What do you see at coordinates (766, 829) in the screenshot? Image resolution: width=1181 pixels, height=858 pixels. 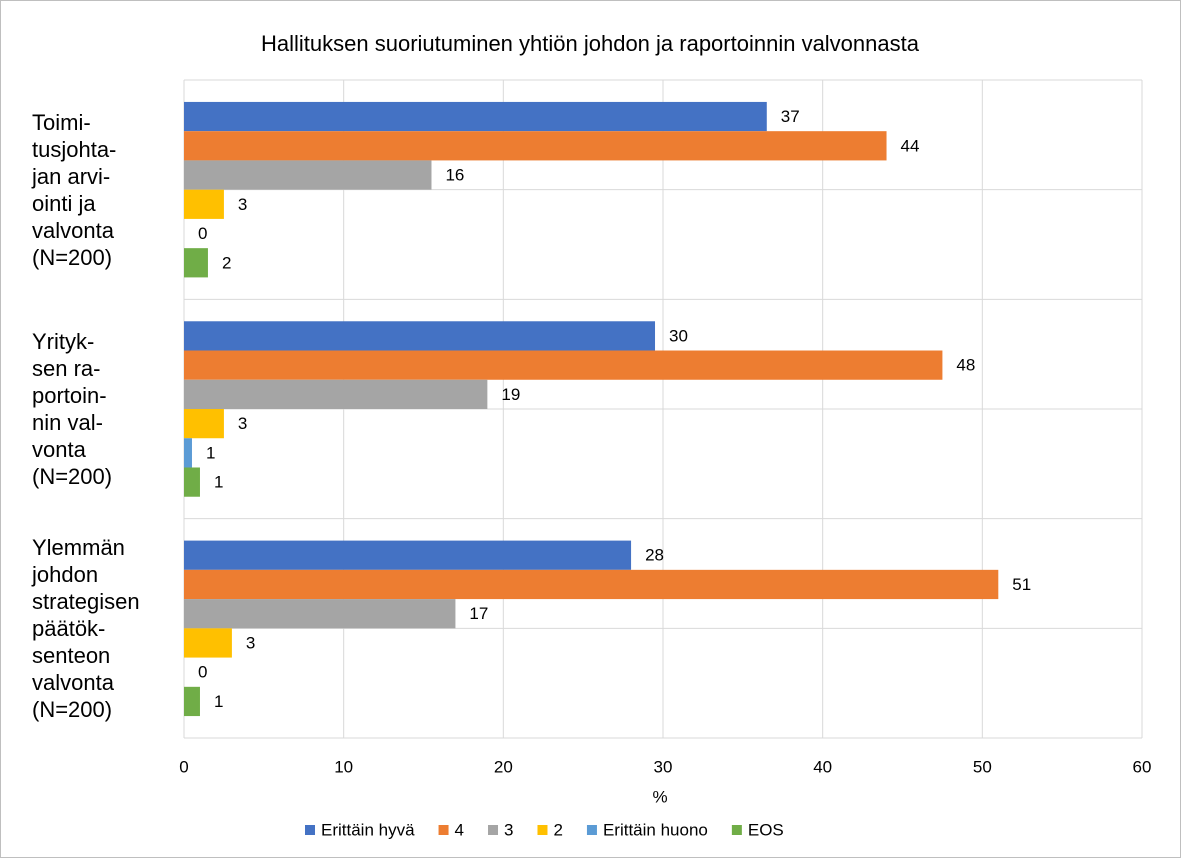 I see `legend-label: EOS` at bounding box center [766, 829].